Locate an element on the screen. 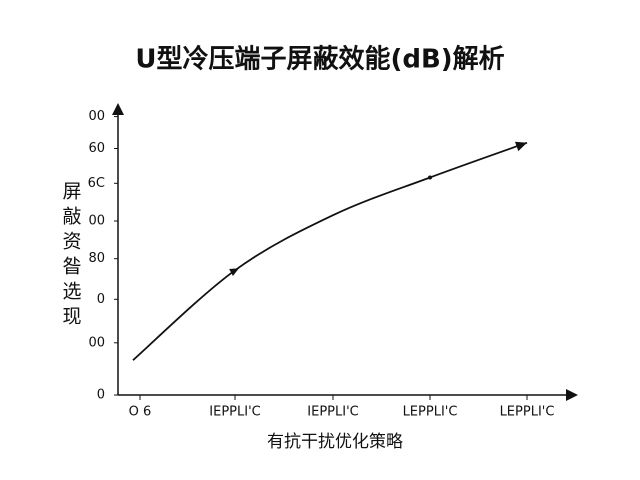 This screenshot has width=640, height=480. y-axis-label: 资 is located at coordinates (71, 242).